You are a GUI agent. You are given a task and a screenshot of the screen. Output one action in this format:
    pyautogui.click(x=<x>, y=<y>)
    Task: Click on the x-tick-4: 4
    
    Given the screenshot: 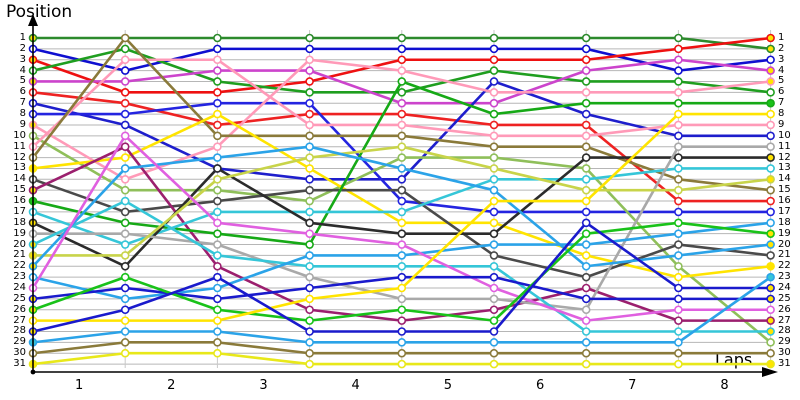 What is the action you would take?
    pyautogui.click(x=355, y=385)
    